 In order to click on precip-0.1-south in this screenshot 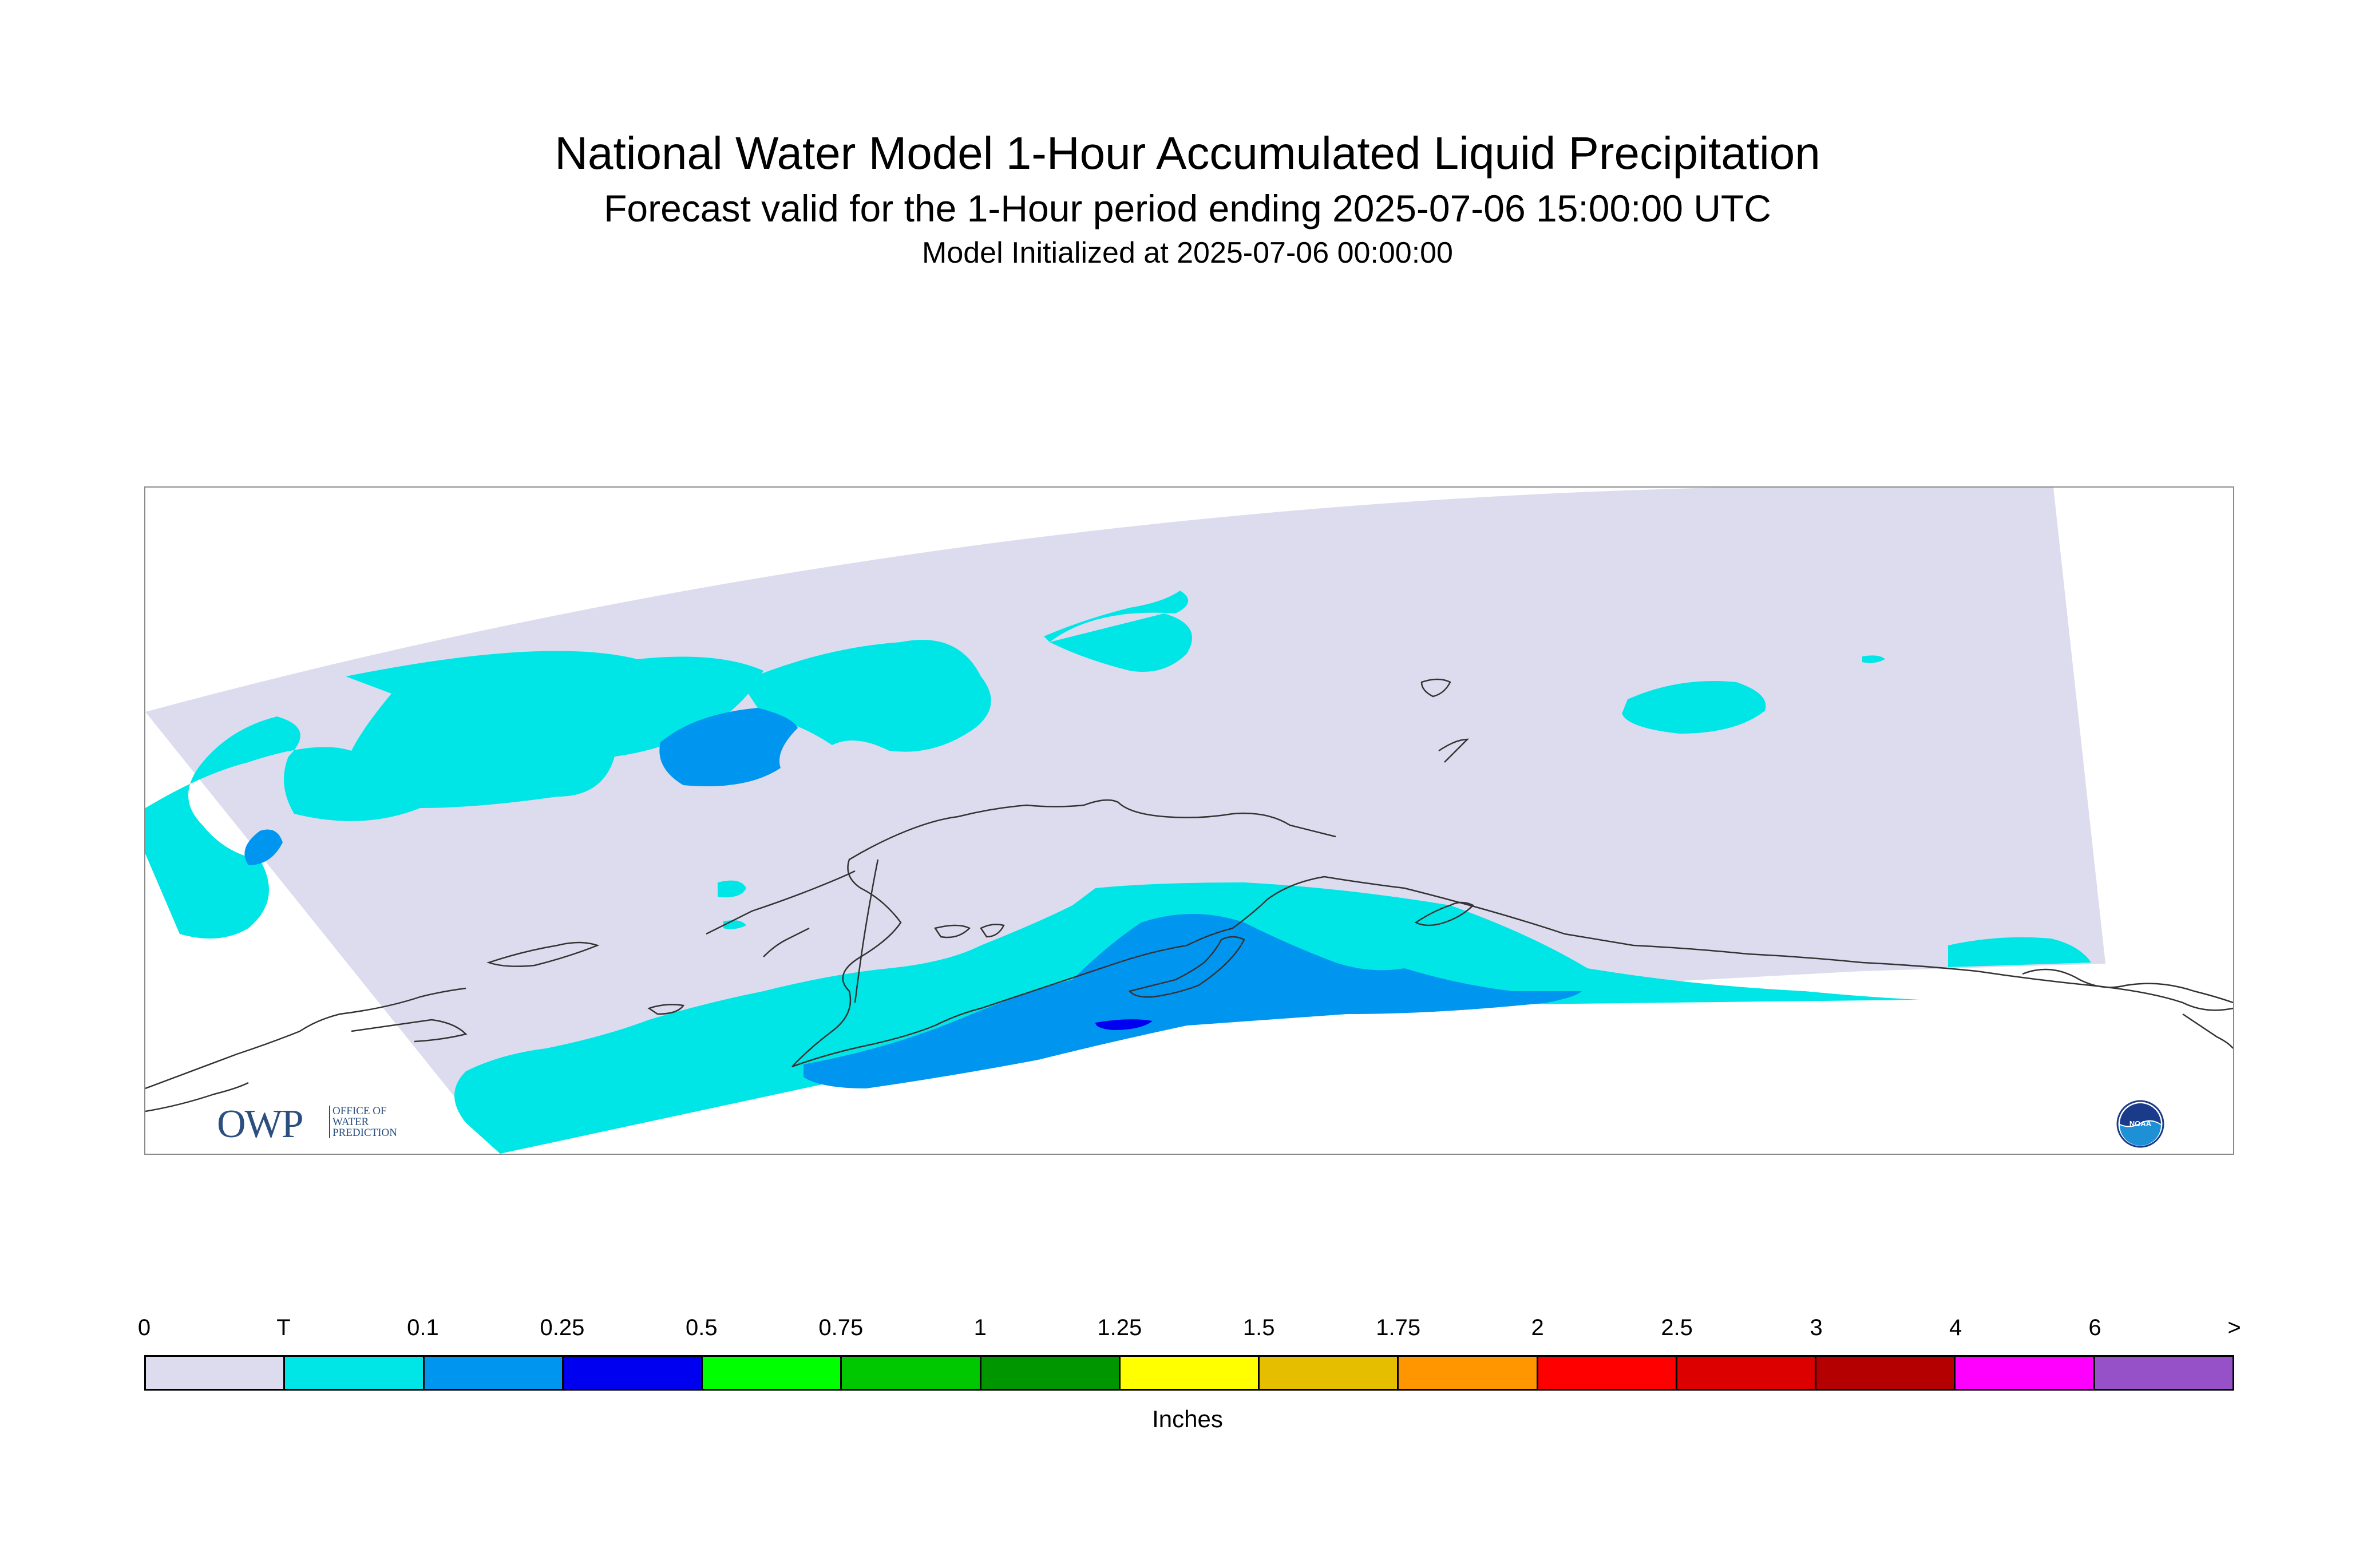, I will do `click(1193, 1001)`.